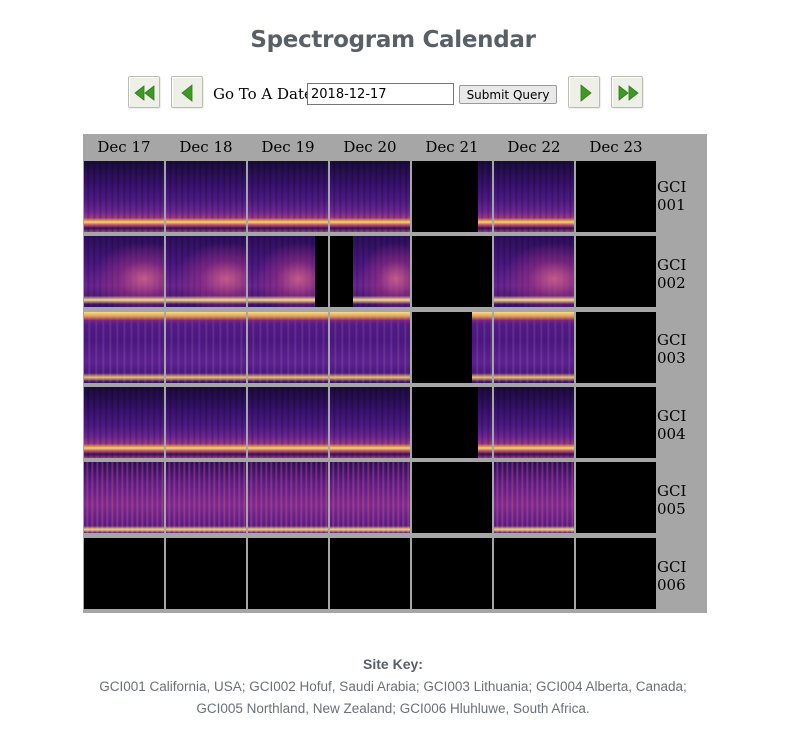 Image resolution: width=786 pixels, height=739 pixels. I want to click on day-header: Dec 20, so click(370, 147).